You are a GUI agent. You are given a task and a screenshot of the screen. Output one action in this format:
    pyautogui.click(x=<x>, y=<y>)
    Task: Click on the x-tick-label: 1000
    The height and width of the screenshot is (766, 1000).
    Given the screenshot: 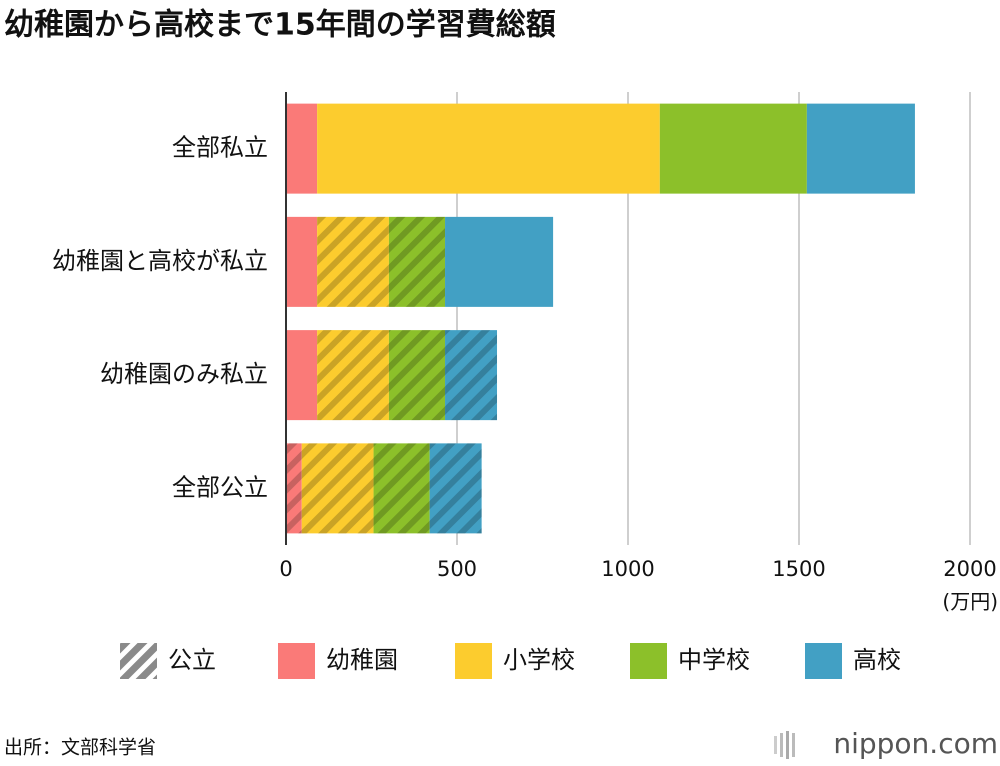 What is the action you would take?
    pyautogui.click(x=627, y=569)
    